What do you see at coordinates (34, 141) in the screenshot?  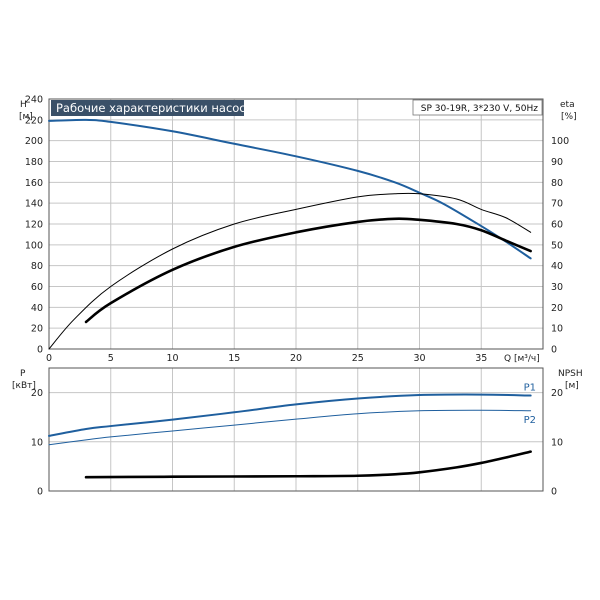 I see `y-tick-label: 200` at bounding box center [34, 141].